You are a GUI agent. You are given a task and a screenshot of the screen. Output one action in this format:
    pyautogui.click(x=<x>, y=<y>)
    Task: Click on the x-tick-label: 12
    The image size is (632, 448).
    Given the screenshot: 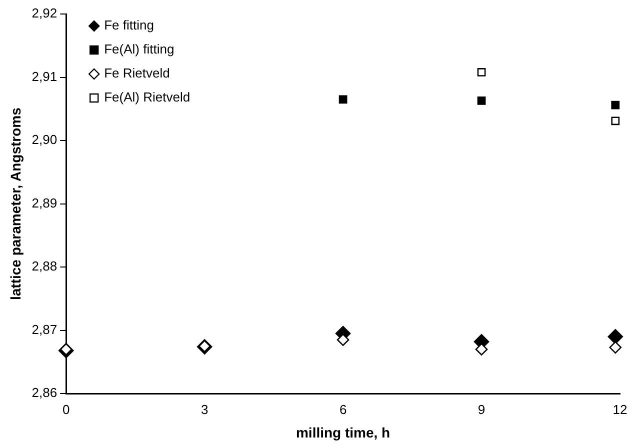 What is the action you would take?
    pyautogui.click(x=620, y=409)
    